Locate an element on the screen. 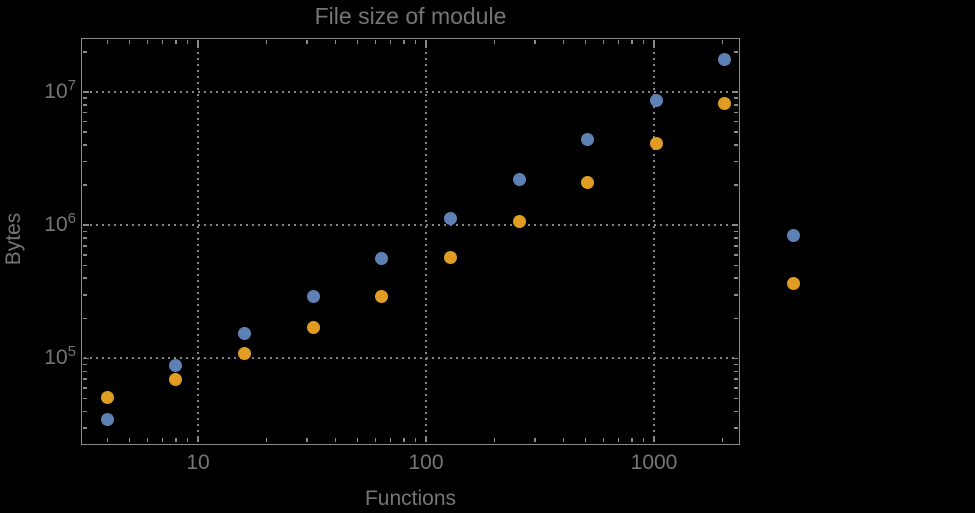 The height and width of the screenshot is (513, 975). data-point-orange-x32 is located at coordinates (313, 327).